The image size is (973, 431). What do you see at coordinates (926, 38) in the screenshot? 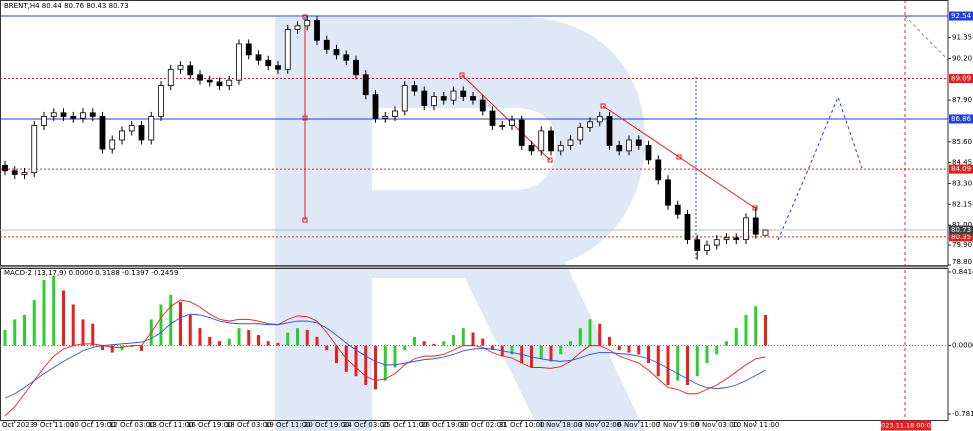
I see `projection-line` at bounding box center [926, 38].